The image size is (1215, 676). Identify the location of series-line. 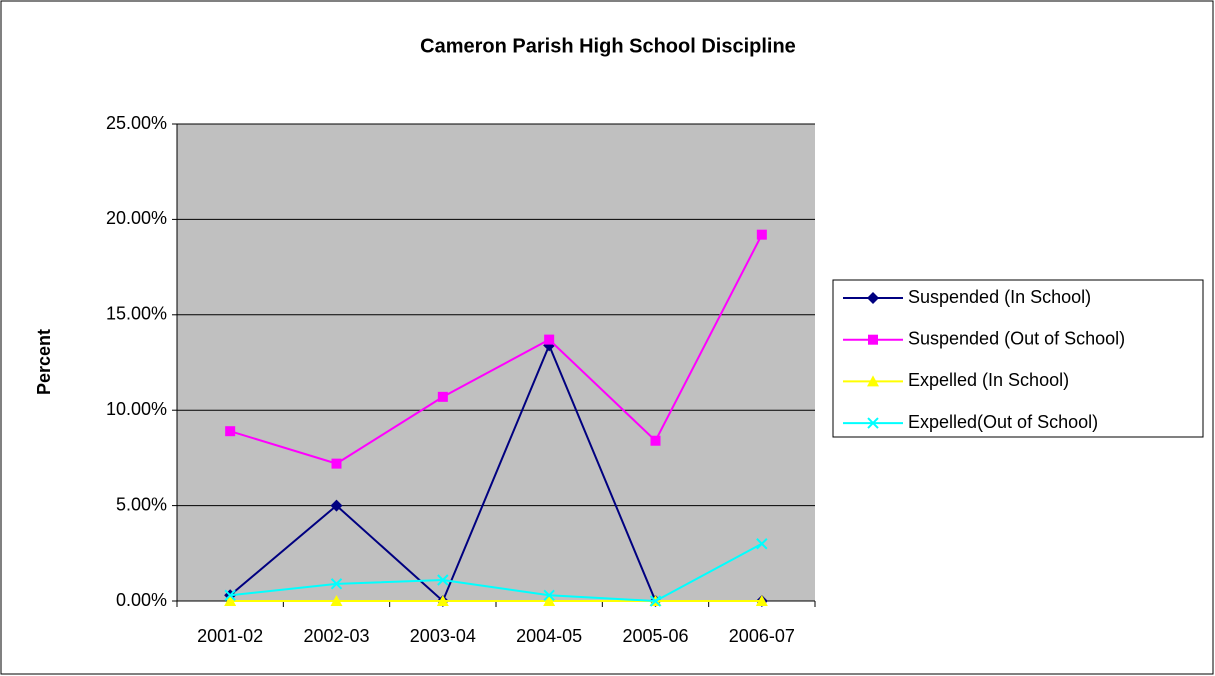
(496, 572).